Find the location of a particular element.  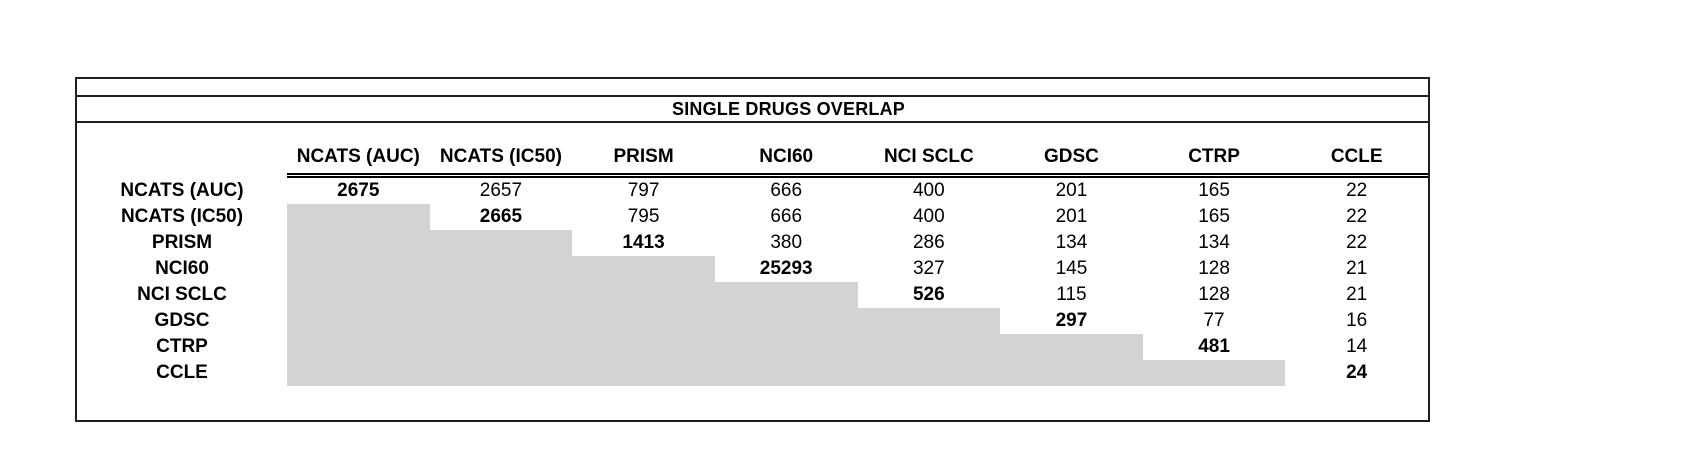

col-header-ccle: CCLE is located at coordinates (1356, 150).